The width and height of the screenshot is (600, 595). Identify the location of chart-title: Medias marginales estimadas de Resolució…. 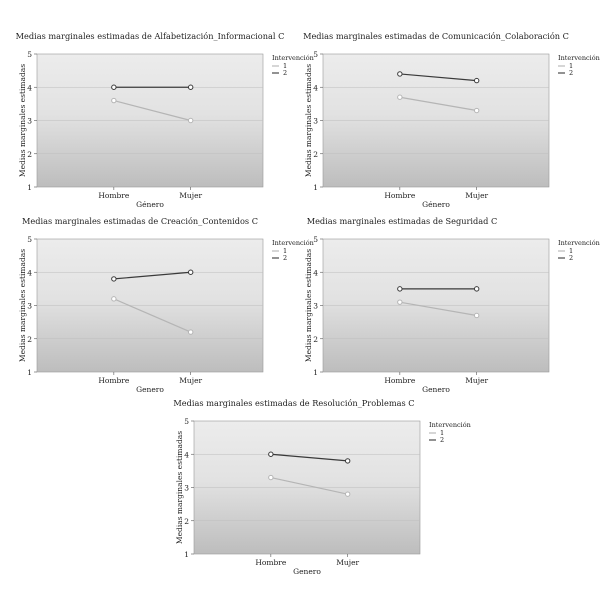
(293, 403).